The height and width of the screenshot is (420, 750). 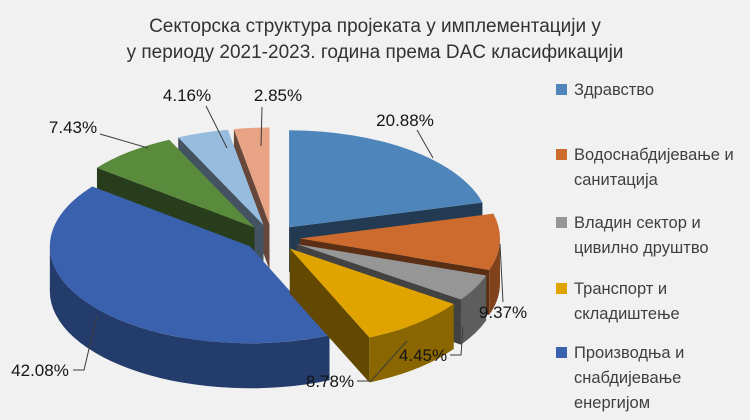 I want to click on legend-item: Производња и снабдијевање енергијом, so click(x=652, y=378).